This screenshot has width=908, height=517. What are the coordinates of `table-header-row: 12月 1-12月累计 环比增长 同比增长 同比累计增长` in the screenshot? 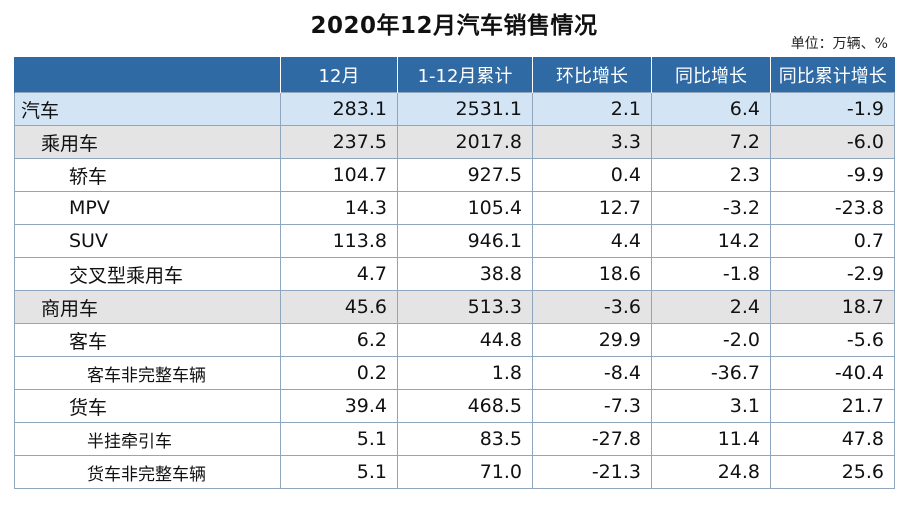 It's located at (454, 75).